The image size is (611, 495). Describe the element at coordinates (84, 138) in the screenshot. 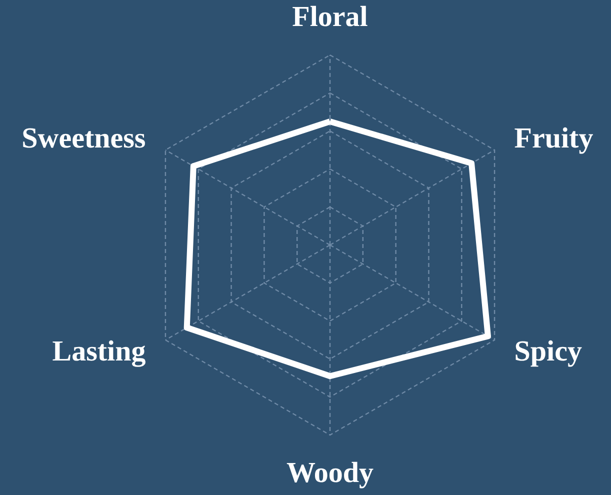

I see `spoke-label: Sweetness` at that location.